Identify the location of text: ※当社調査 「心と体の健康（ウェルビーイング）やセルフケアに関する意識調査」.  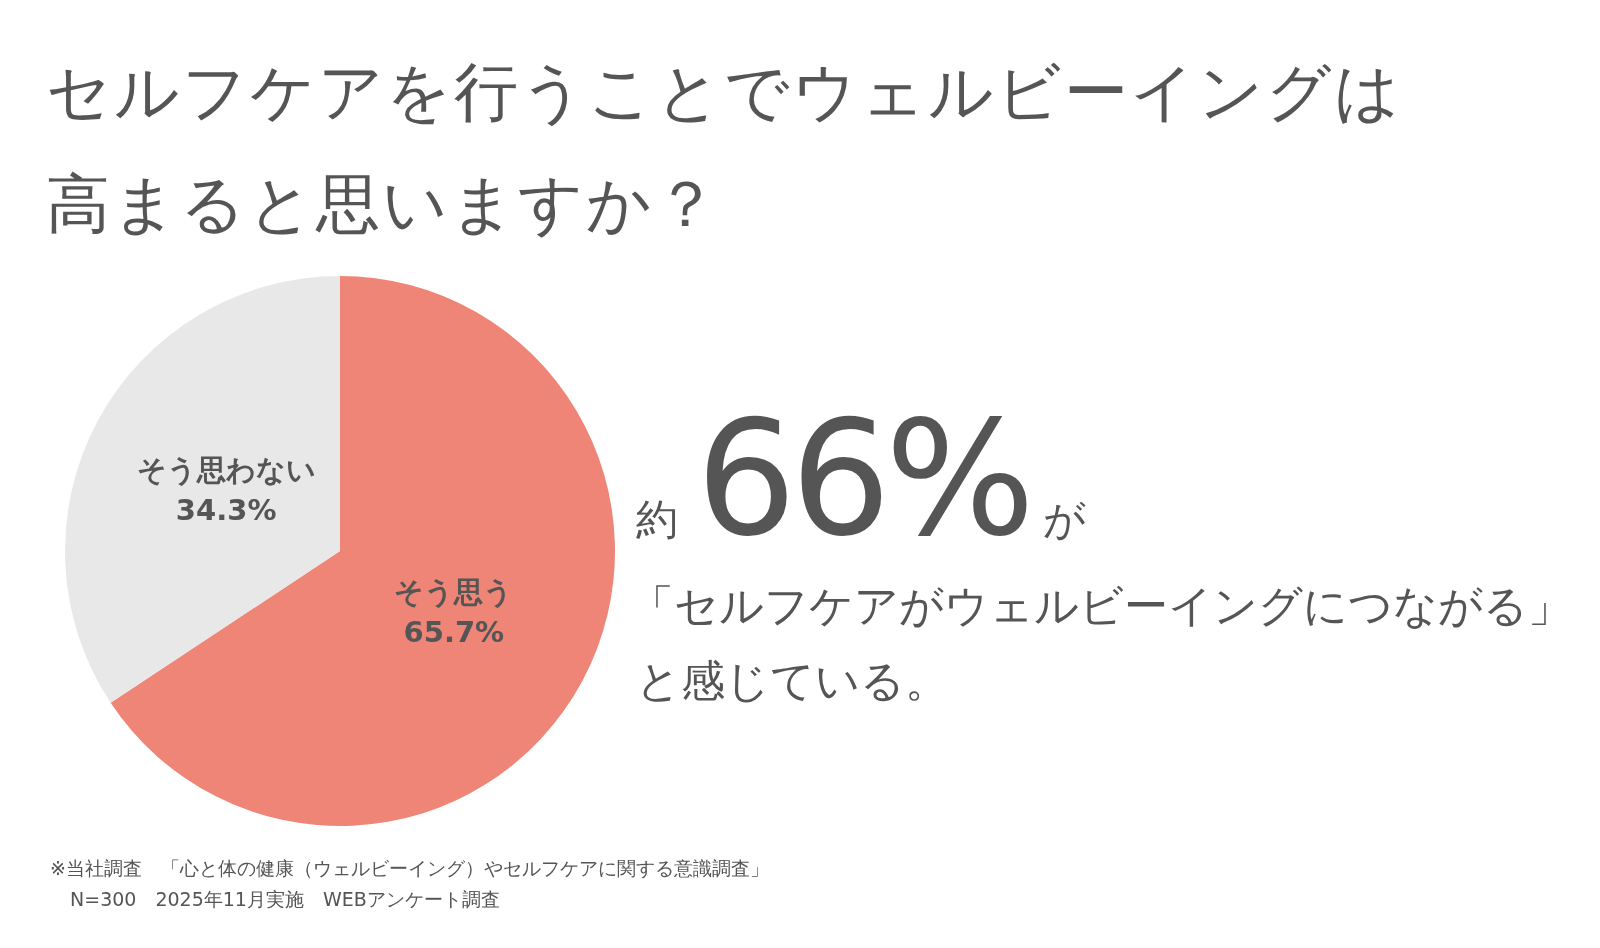
(409, 868).